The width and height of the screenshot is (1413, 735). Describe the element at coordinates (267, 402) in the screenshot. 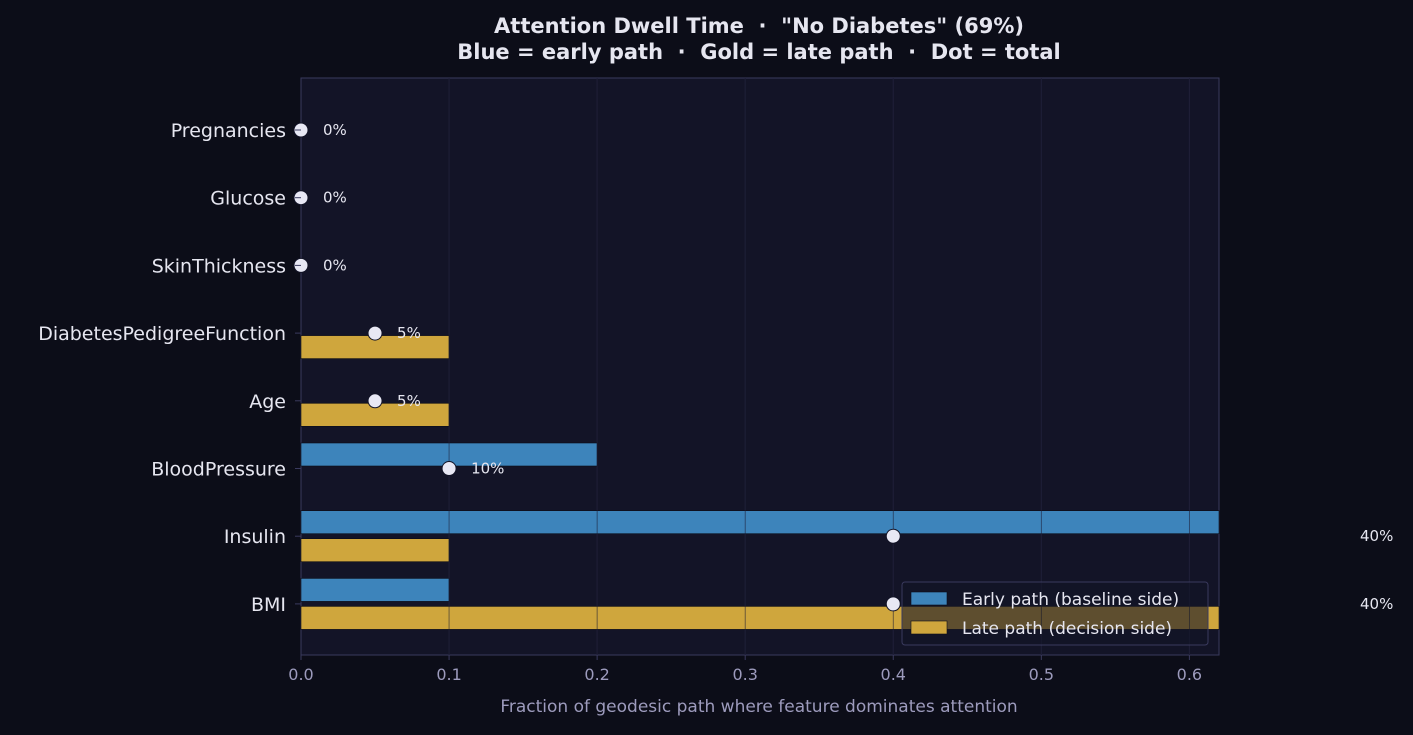

I see `y-tick-label-age: Age` at that location.